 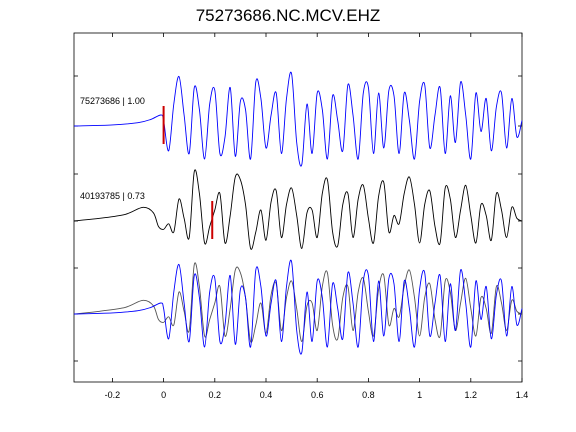 I want to click on chart-title: 75273686.NC.MCV.EHZ, so click(x=288, y=15).